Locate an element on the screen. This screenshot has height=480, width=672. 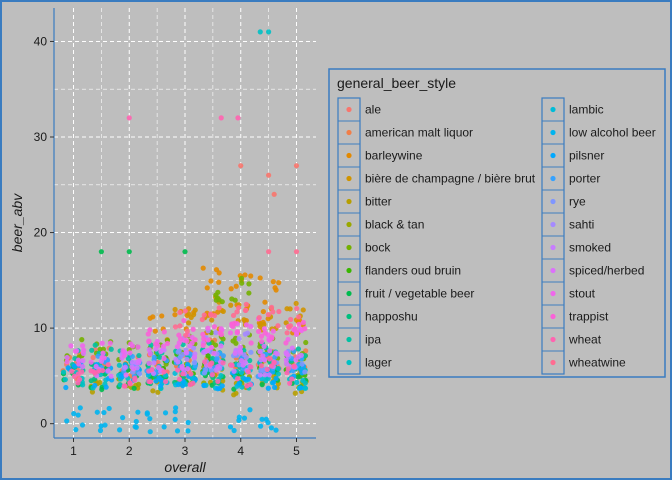
legend-title: general_beer_style is located at coordinates (396, 83).